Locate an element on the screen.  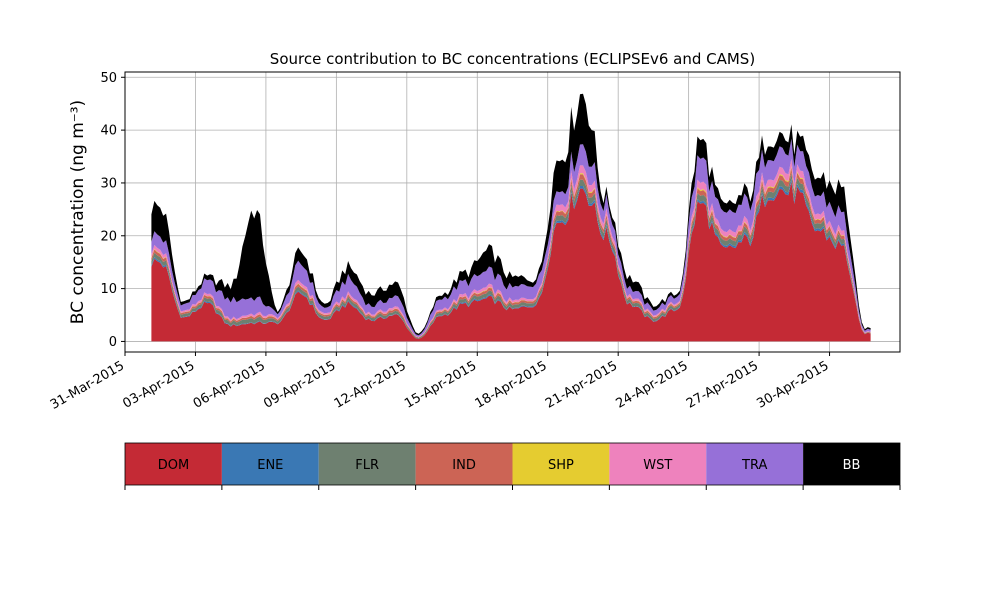
legend-swatch-shp is located at coordinates (561, 464).